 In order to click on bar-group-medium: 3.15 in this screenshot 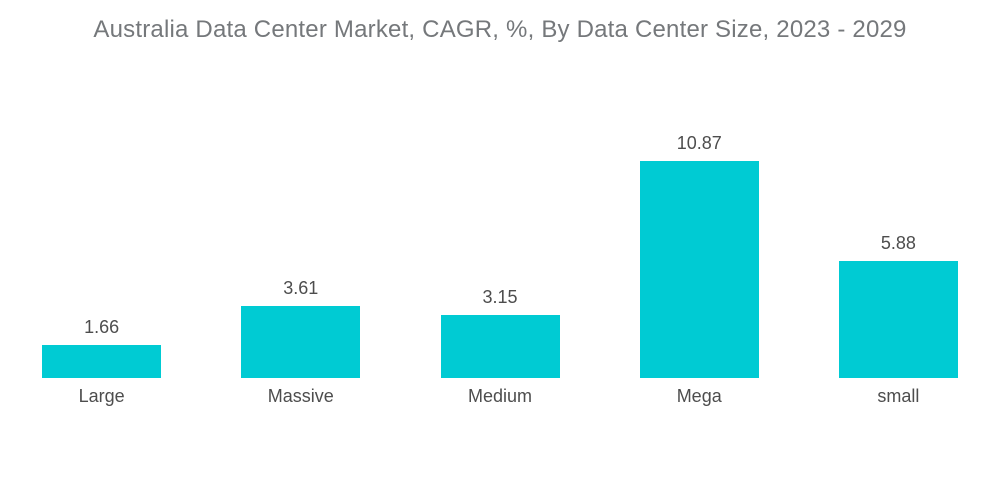, I will do `click(499, 333)`.